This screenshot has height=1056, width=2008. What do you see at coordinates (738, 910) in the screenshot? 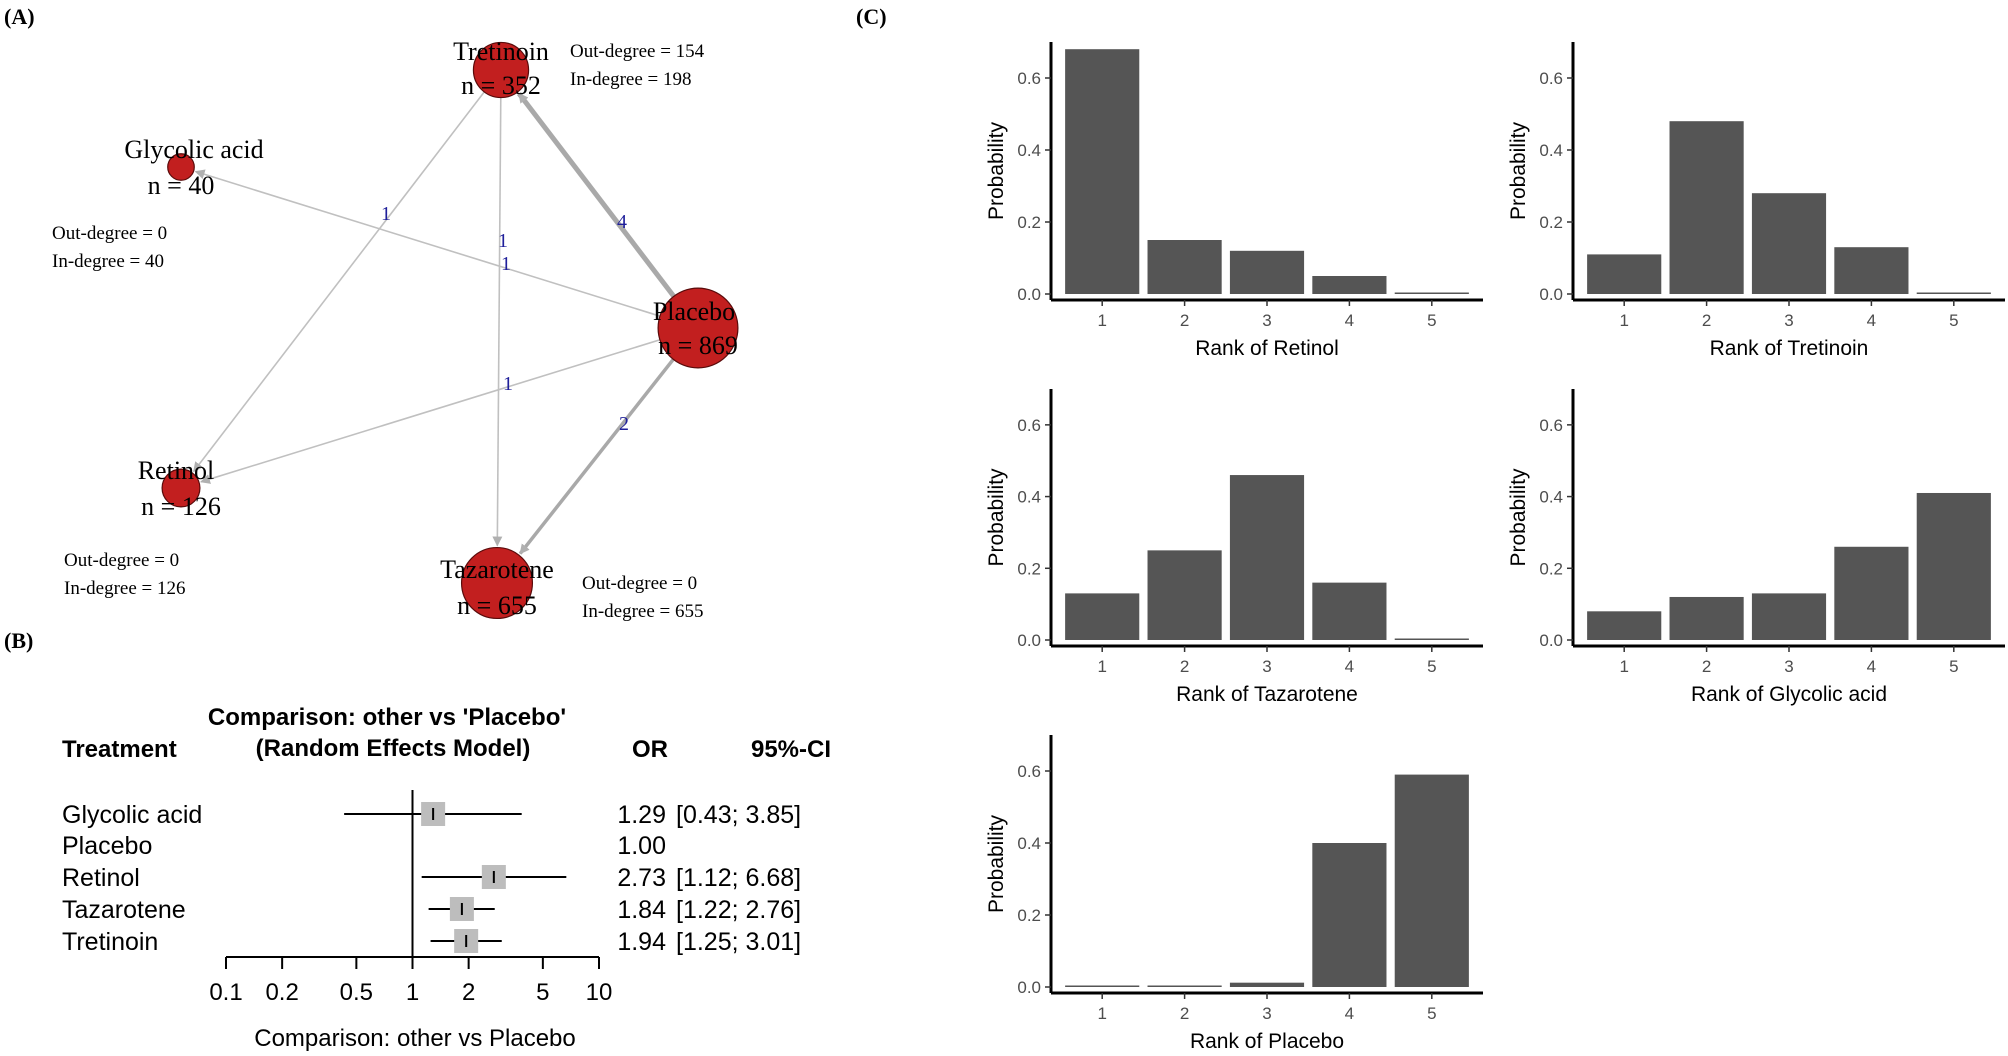
I see `forest-row-ci: [1.22; 2.76]` at bounding box center [738, 910].